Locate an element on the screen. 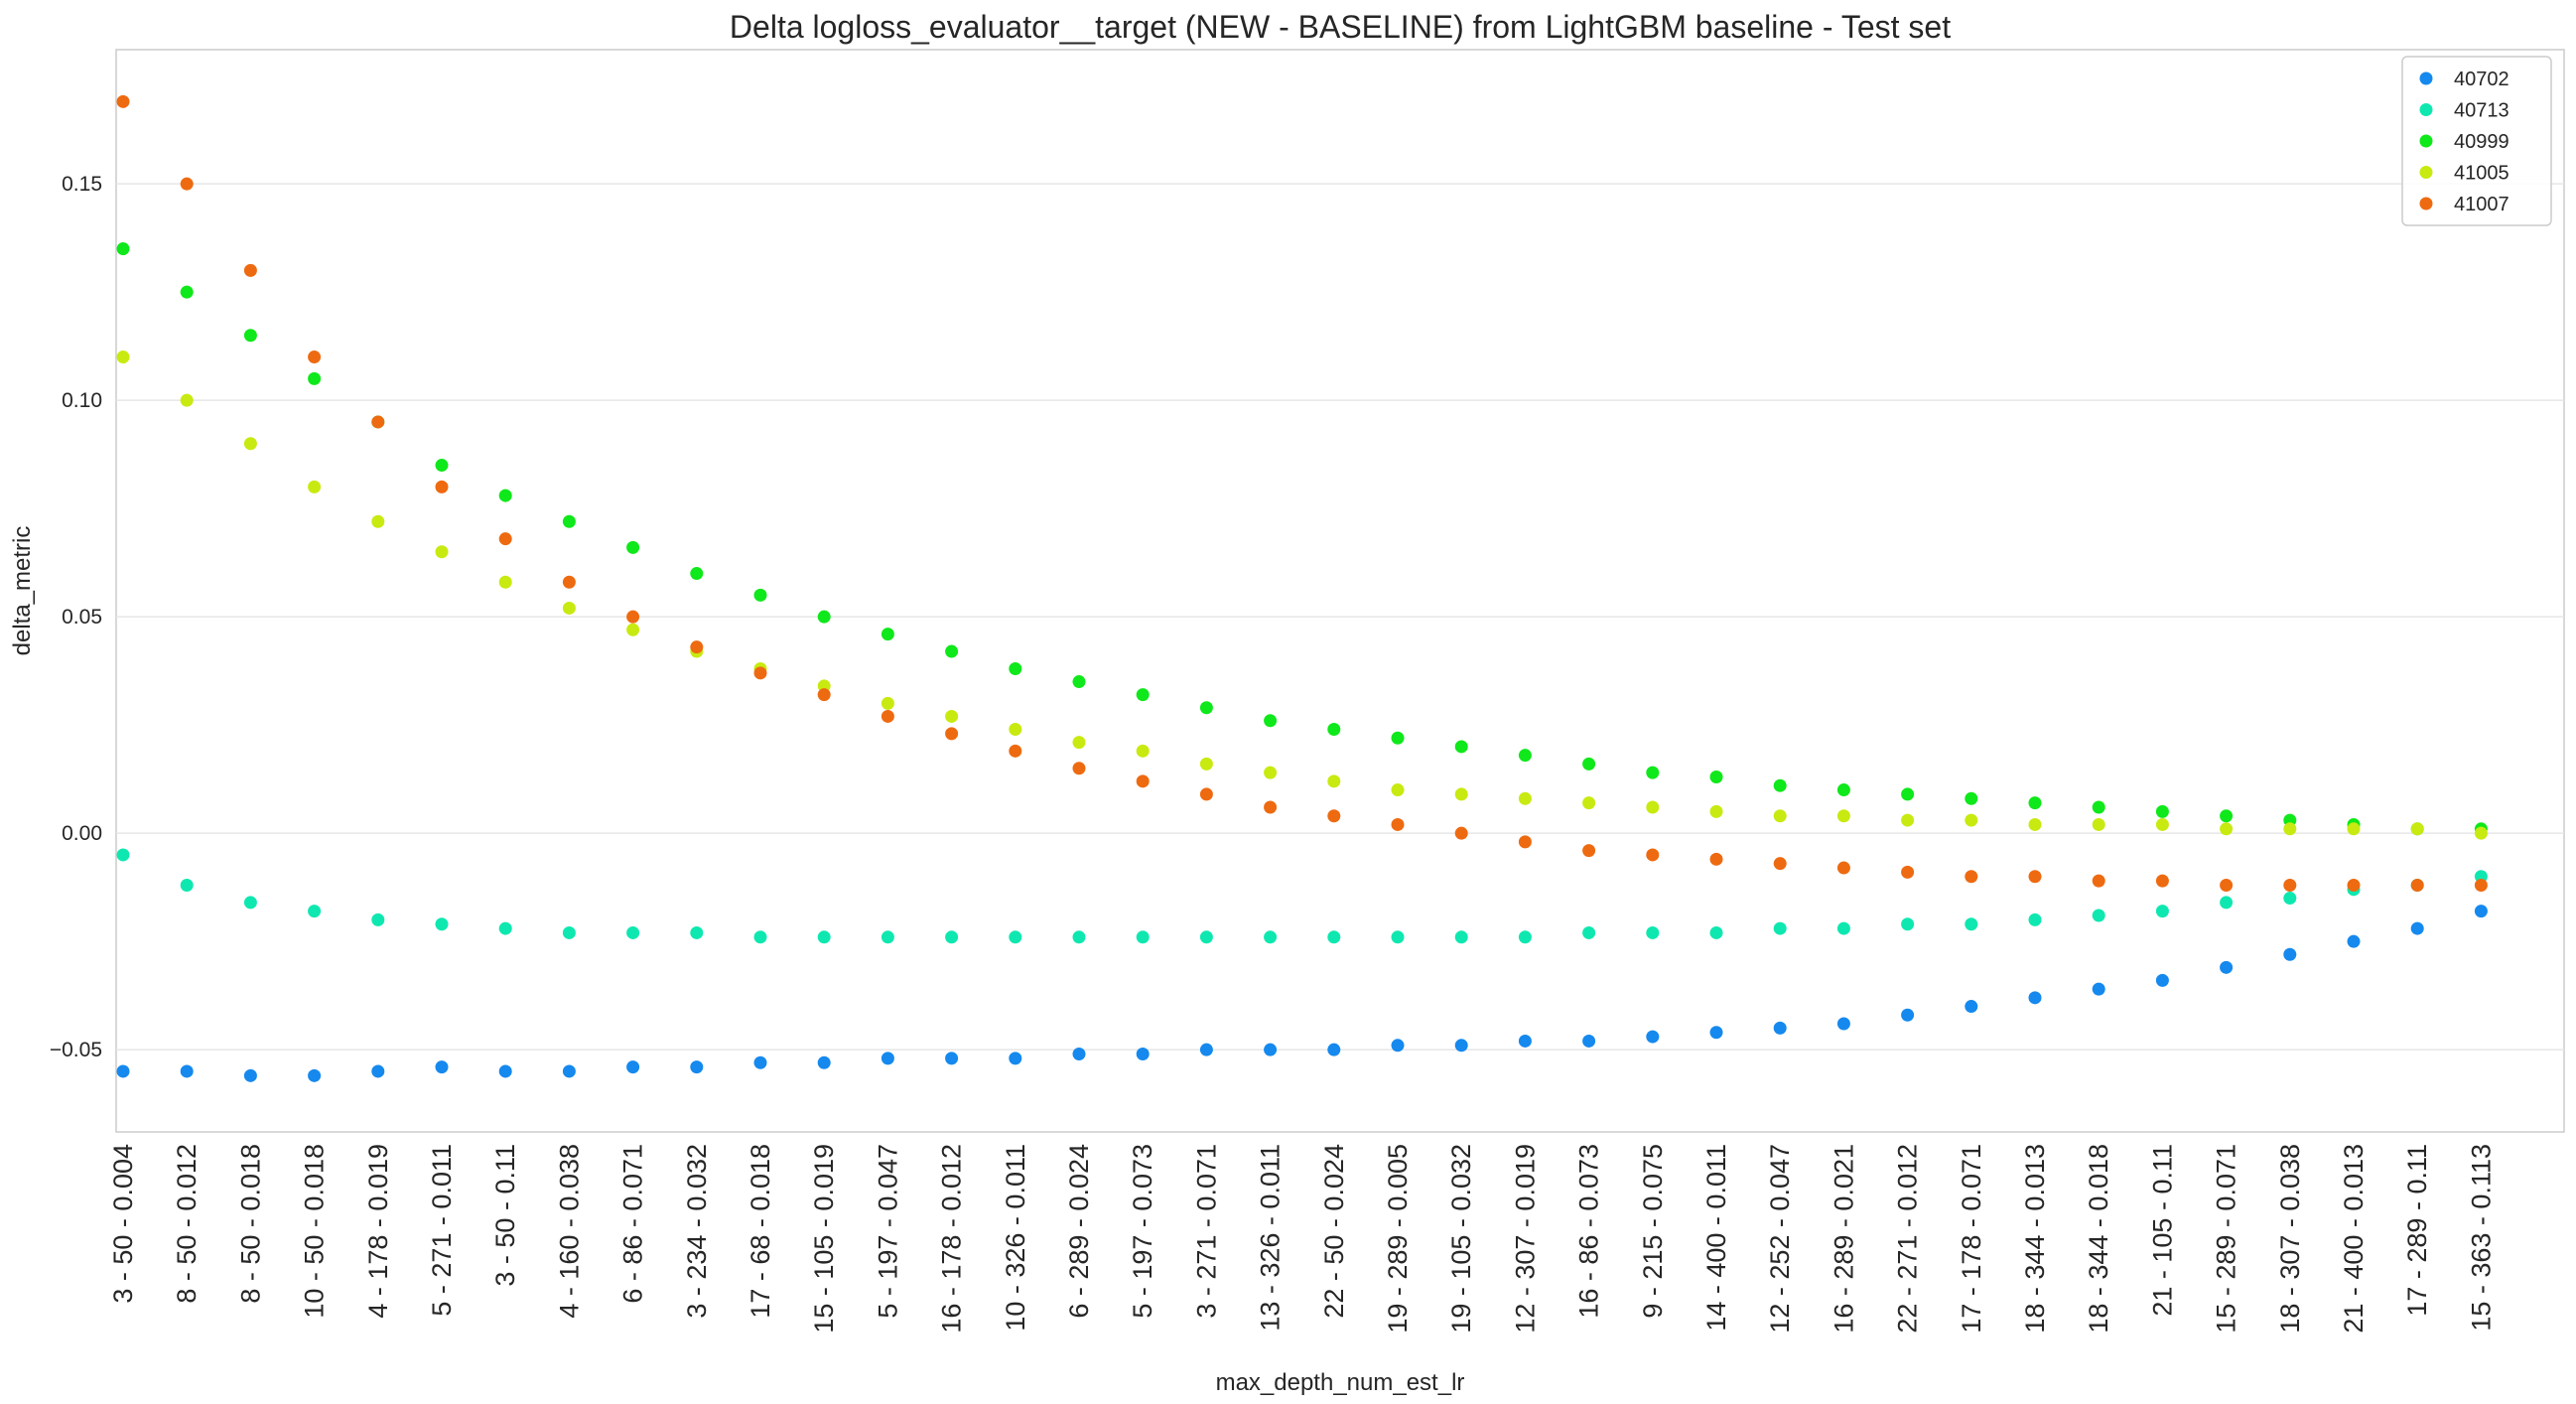 The image size is (2576, 1404). x-tick-label: 3 - 50 - 0.004 is located at coordinates (123, 1224).